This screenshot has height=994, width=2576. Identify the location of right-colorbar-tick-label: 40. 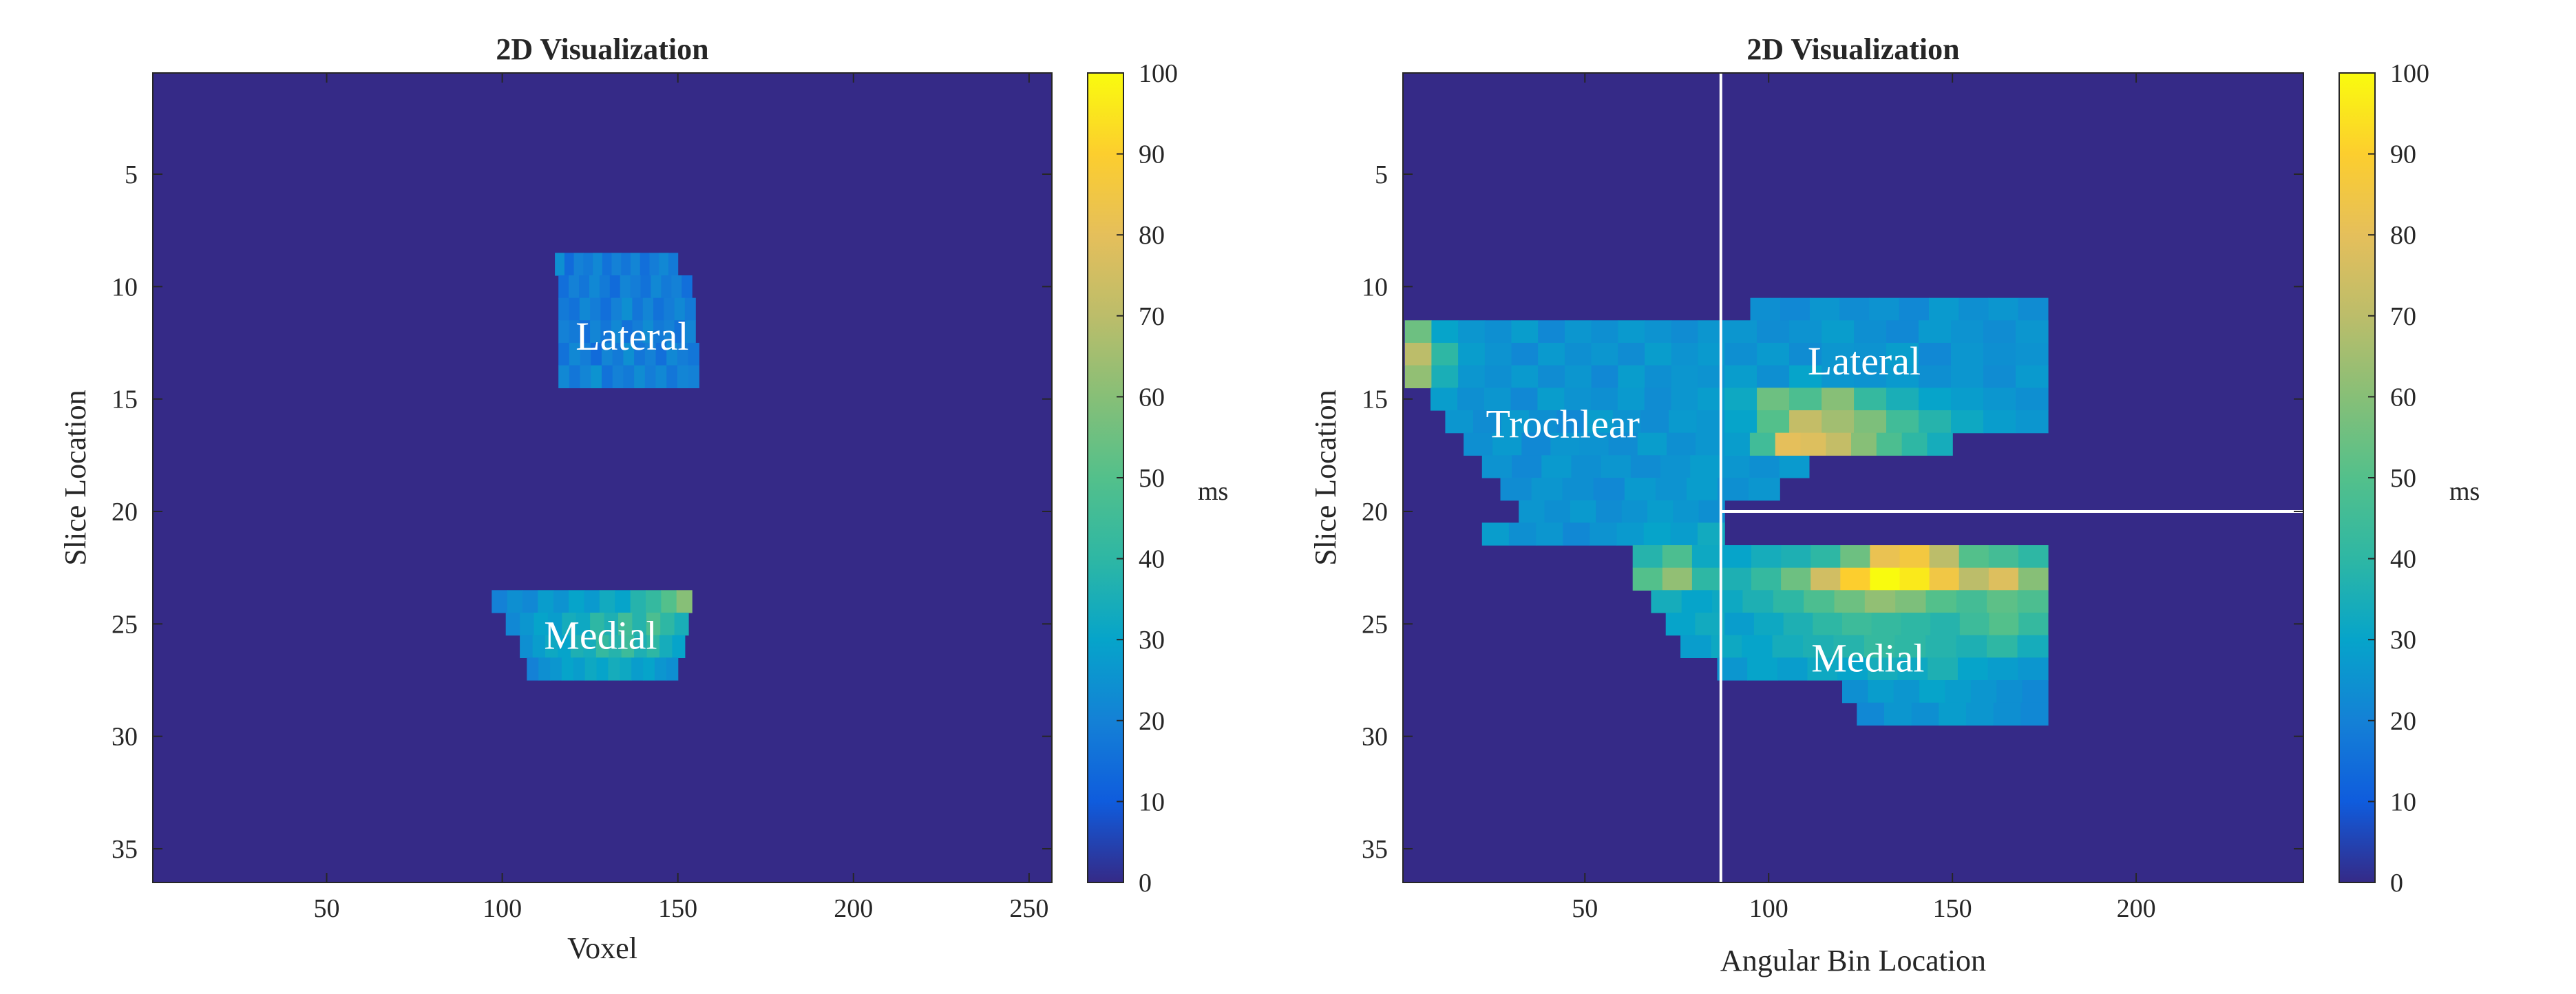
(2403, 559).